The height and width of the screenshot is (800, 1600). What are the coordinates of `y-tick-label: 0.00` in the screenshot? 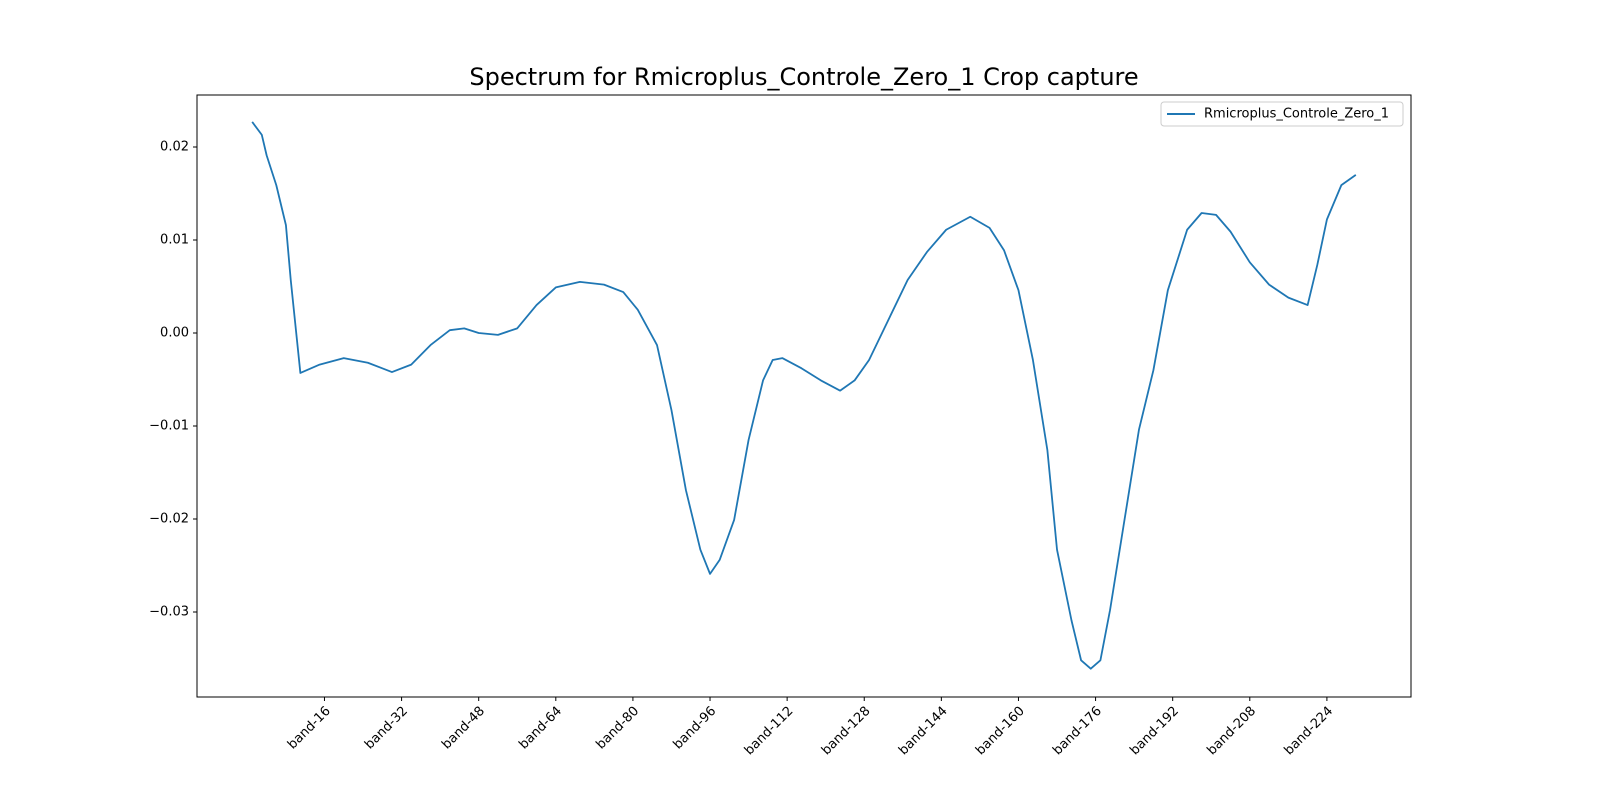 It's located at (174, 332).